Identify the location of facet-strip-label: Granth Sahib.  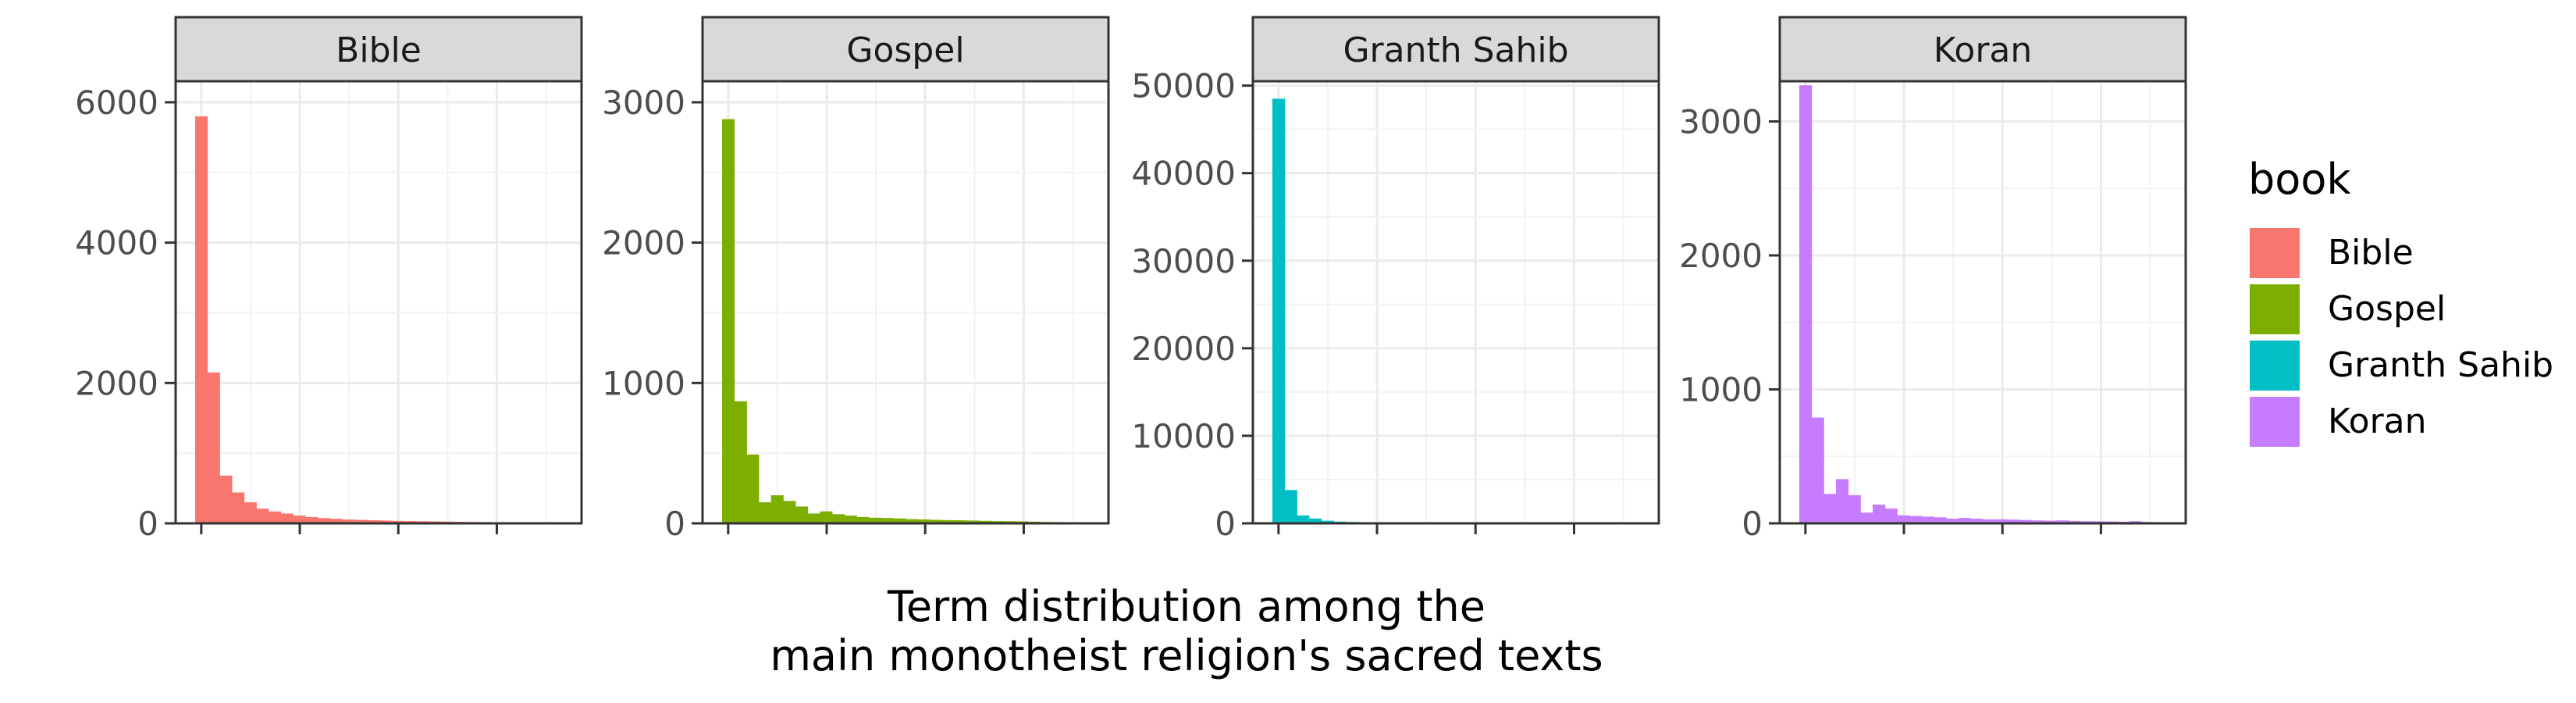
(1455, 50).